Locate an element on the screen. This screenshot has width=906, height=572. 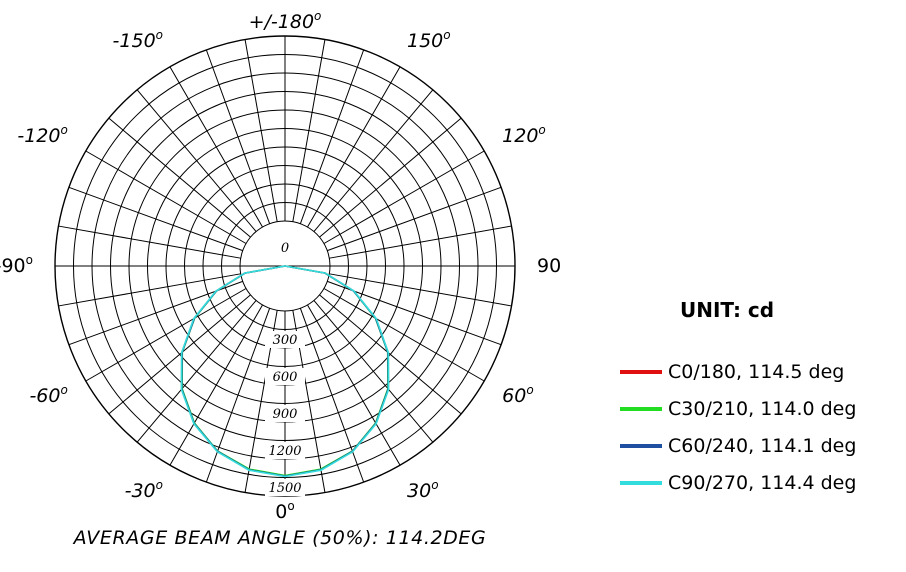
angle-label-value: -30 is located at coordinates (140, 491).